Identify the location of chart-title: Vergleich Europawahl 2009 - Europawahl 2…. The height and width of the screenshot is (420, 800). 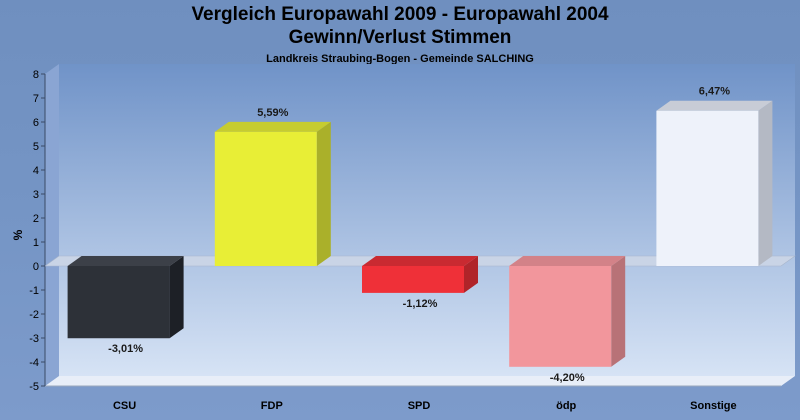
(400, 14).